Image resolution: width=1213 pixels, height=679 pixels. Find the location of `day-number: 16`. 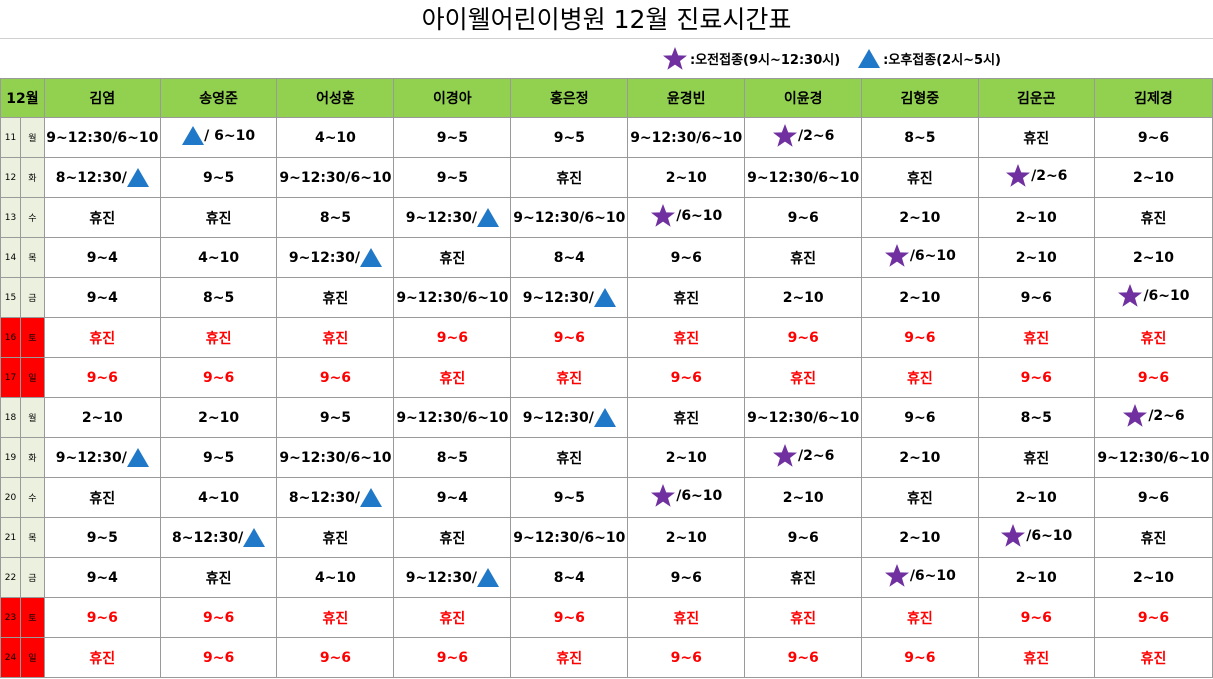

day-number: 16 is located at coordinates (10, 337).